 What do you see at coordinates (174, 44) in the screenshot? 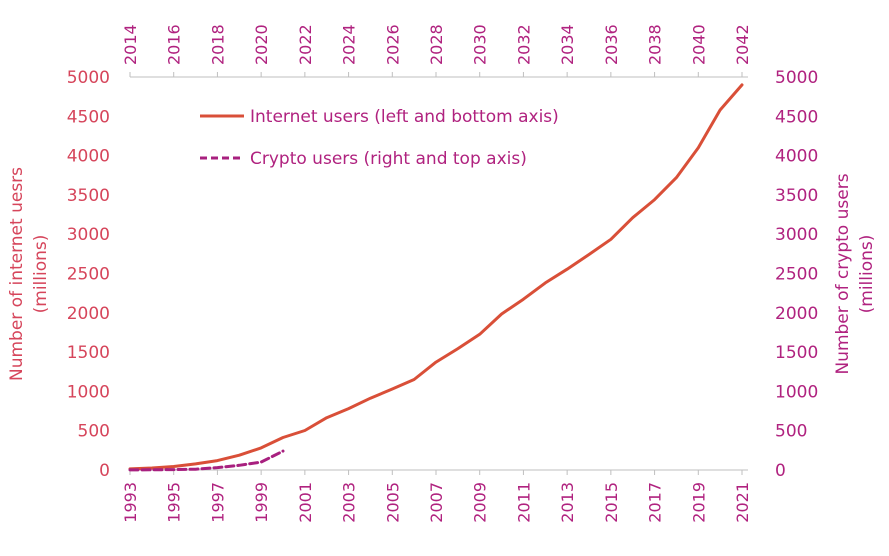
I see `top-tick-label: 2016` at bounding box center [174, 44].